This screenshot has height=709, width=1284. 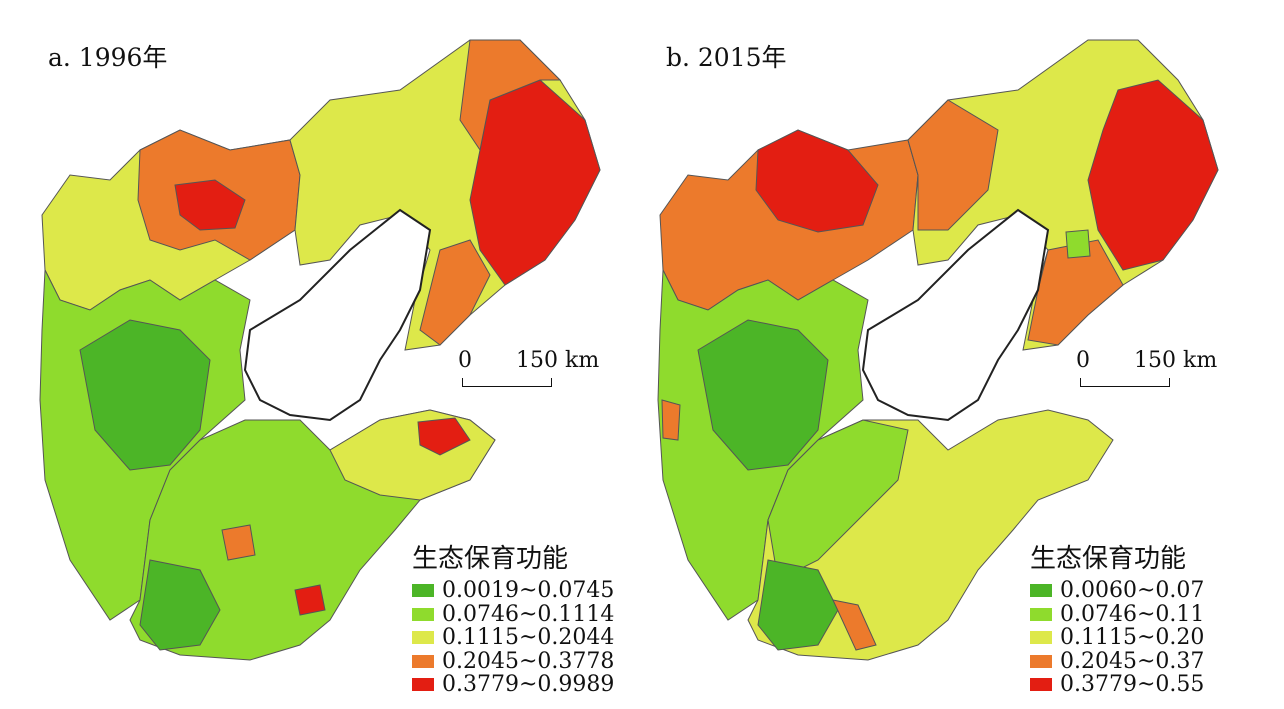 What do you see at coordinates (512, 590) in the screenshot?
I see `legend-item: 0.0019~0.0745` at bounding box center [512, 590].